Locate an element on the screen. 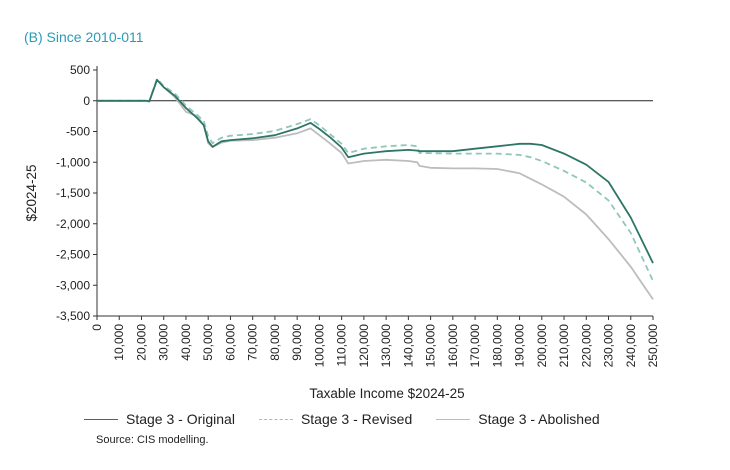 The image size is (730, 470). y-tick-label: -3,000 is located at coordinates (73, 285).